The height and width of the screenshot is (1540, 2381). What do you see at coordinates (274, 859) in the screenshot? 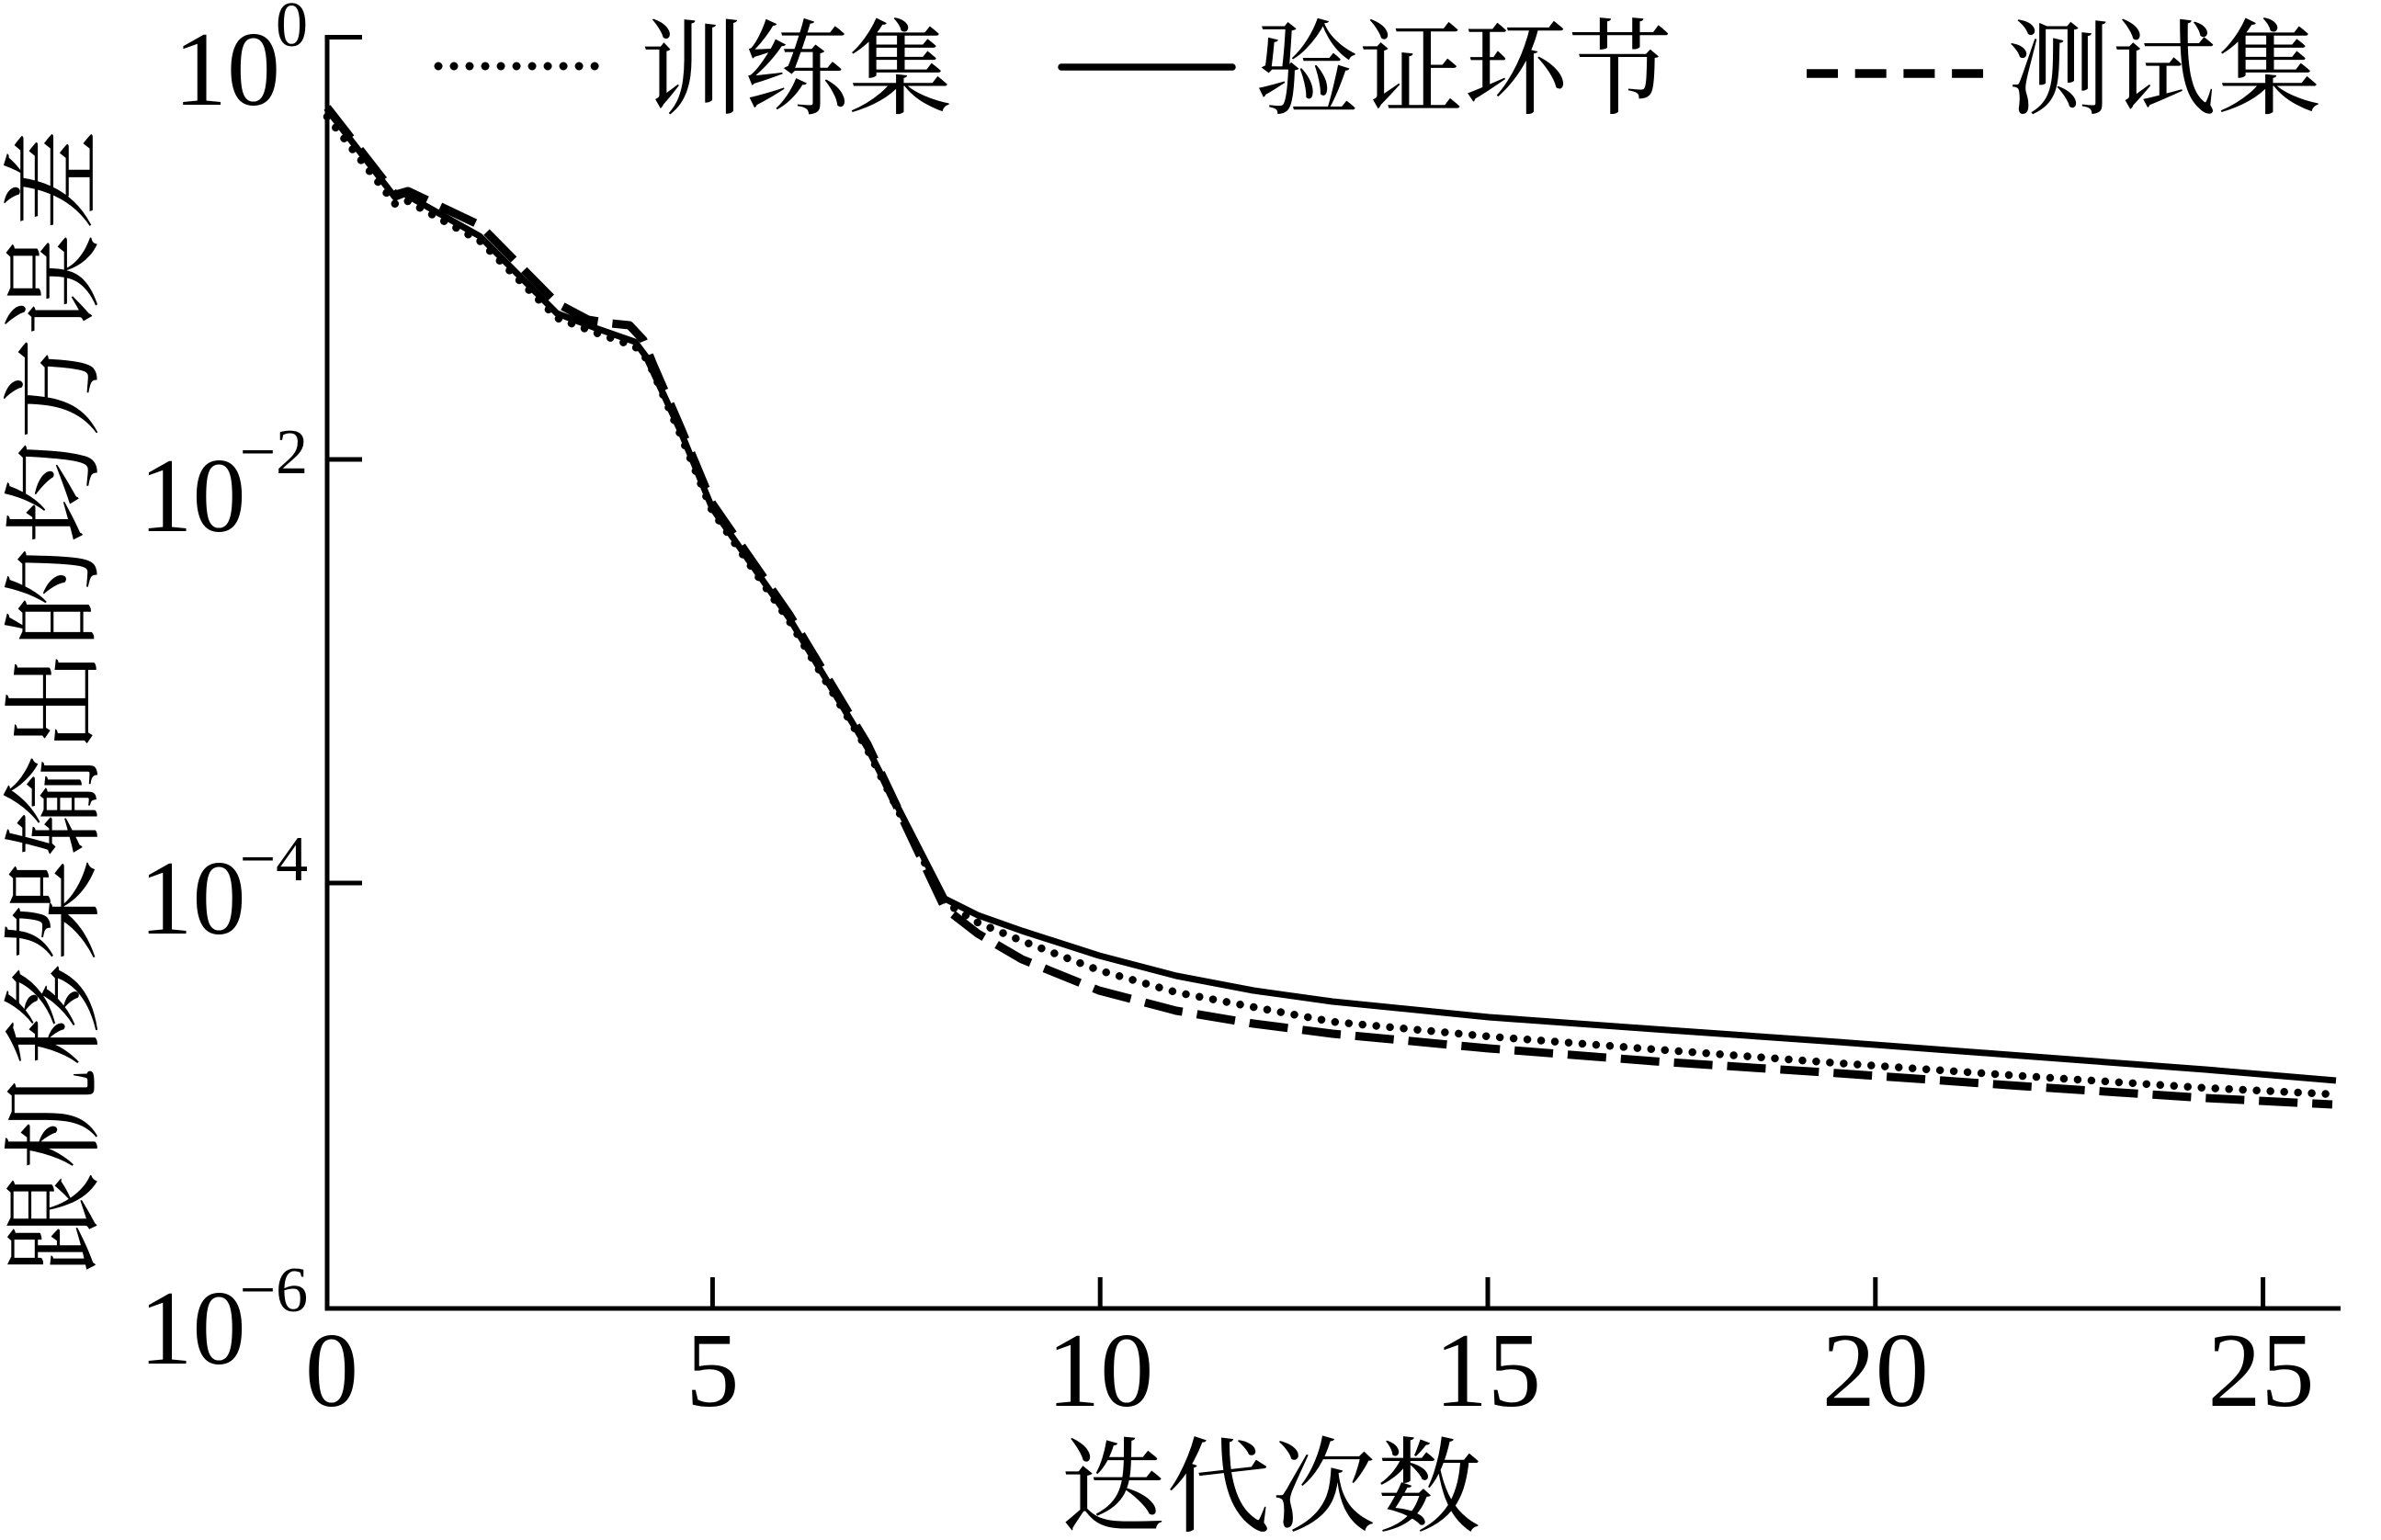
I see `svg-text: −4` at bounding box center [274, 859].